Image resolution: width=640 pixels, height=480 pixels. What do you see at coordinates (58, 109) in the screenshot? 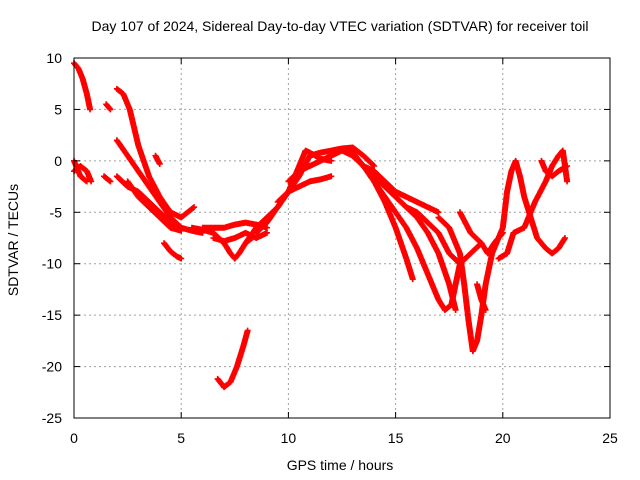
I see `y-tick-label: 5` at bounding box center [58, 109].